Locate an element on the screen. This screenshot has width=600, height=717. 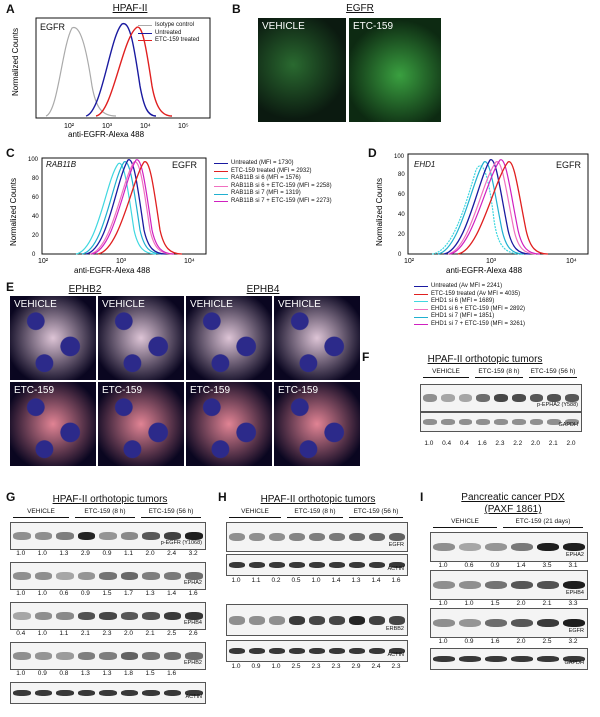
panel-c-ytick: 80 is located at coordinates (35, 179).